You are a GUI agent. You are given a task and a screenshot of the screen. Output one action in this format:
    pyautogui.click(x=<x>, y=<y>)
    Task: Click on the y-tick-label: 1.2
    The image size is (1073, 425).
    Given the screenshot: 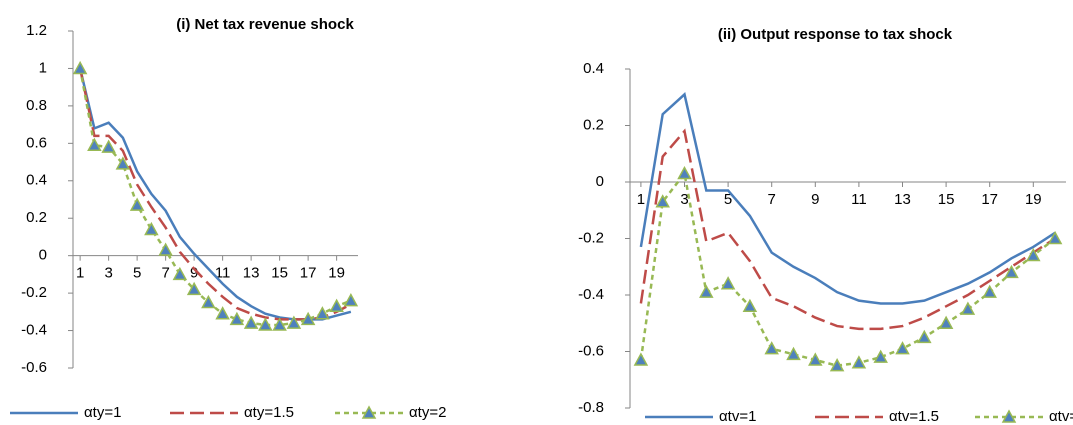 What is the action you would take?
    pyautogui.click(x=36, y=30)
    